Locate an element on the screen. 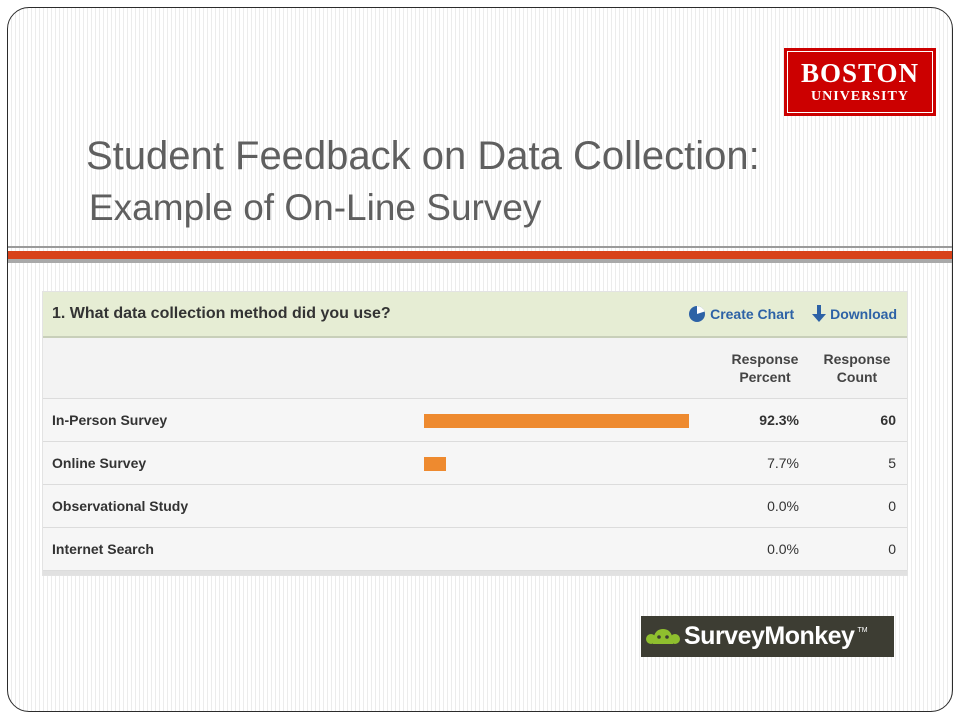  divider-rule-shadow is located at coordinates (480, 261).